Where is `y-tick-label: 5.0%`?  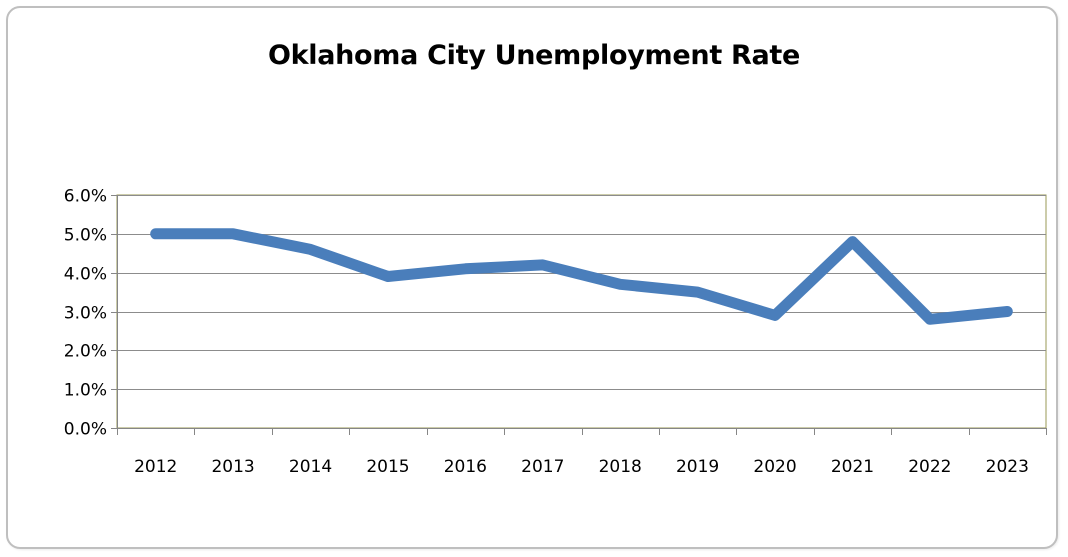
y-tick-label: 5.0% is located at coordinates (85, 236).